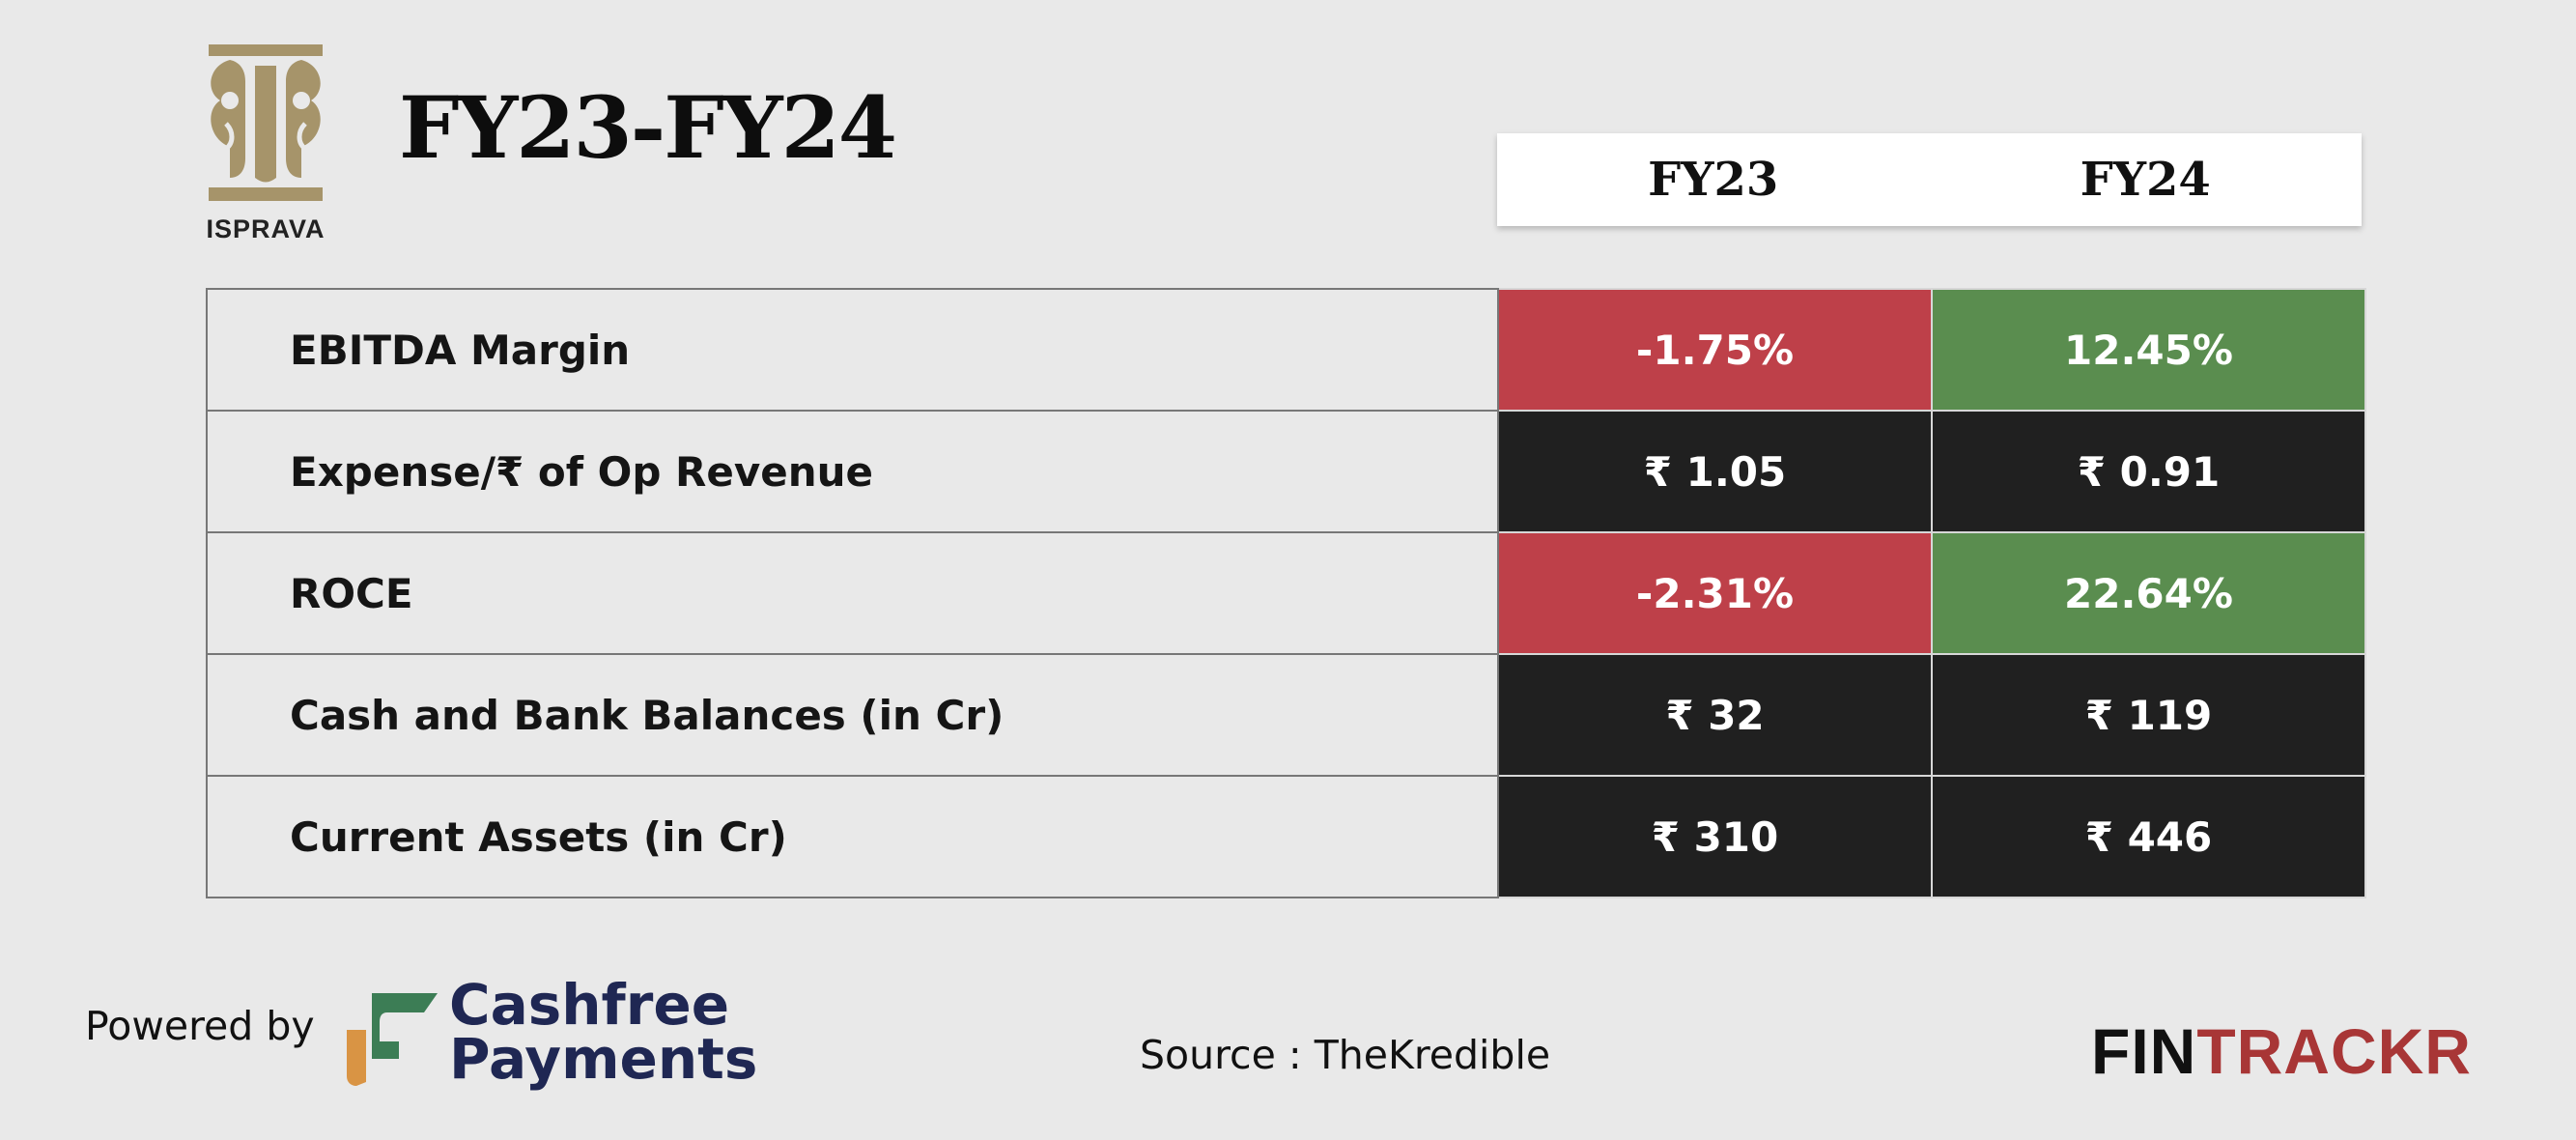  I want to click on cashfree-wordmark: Cashfree Payments, so click(603, 1032).